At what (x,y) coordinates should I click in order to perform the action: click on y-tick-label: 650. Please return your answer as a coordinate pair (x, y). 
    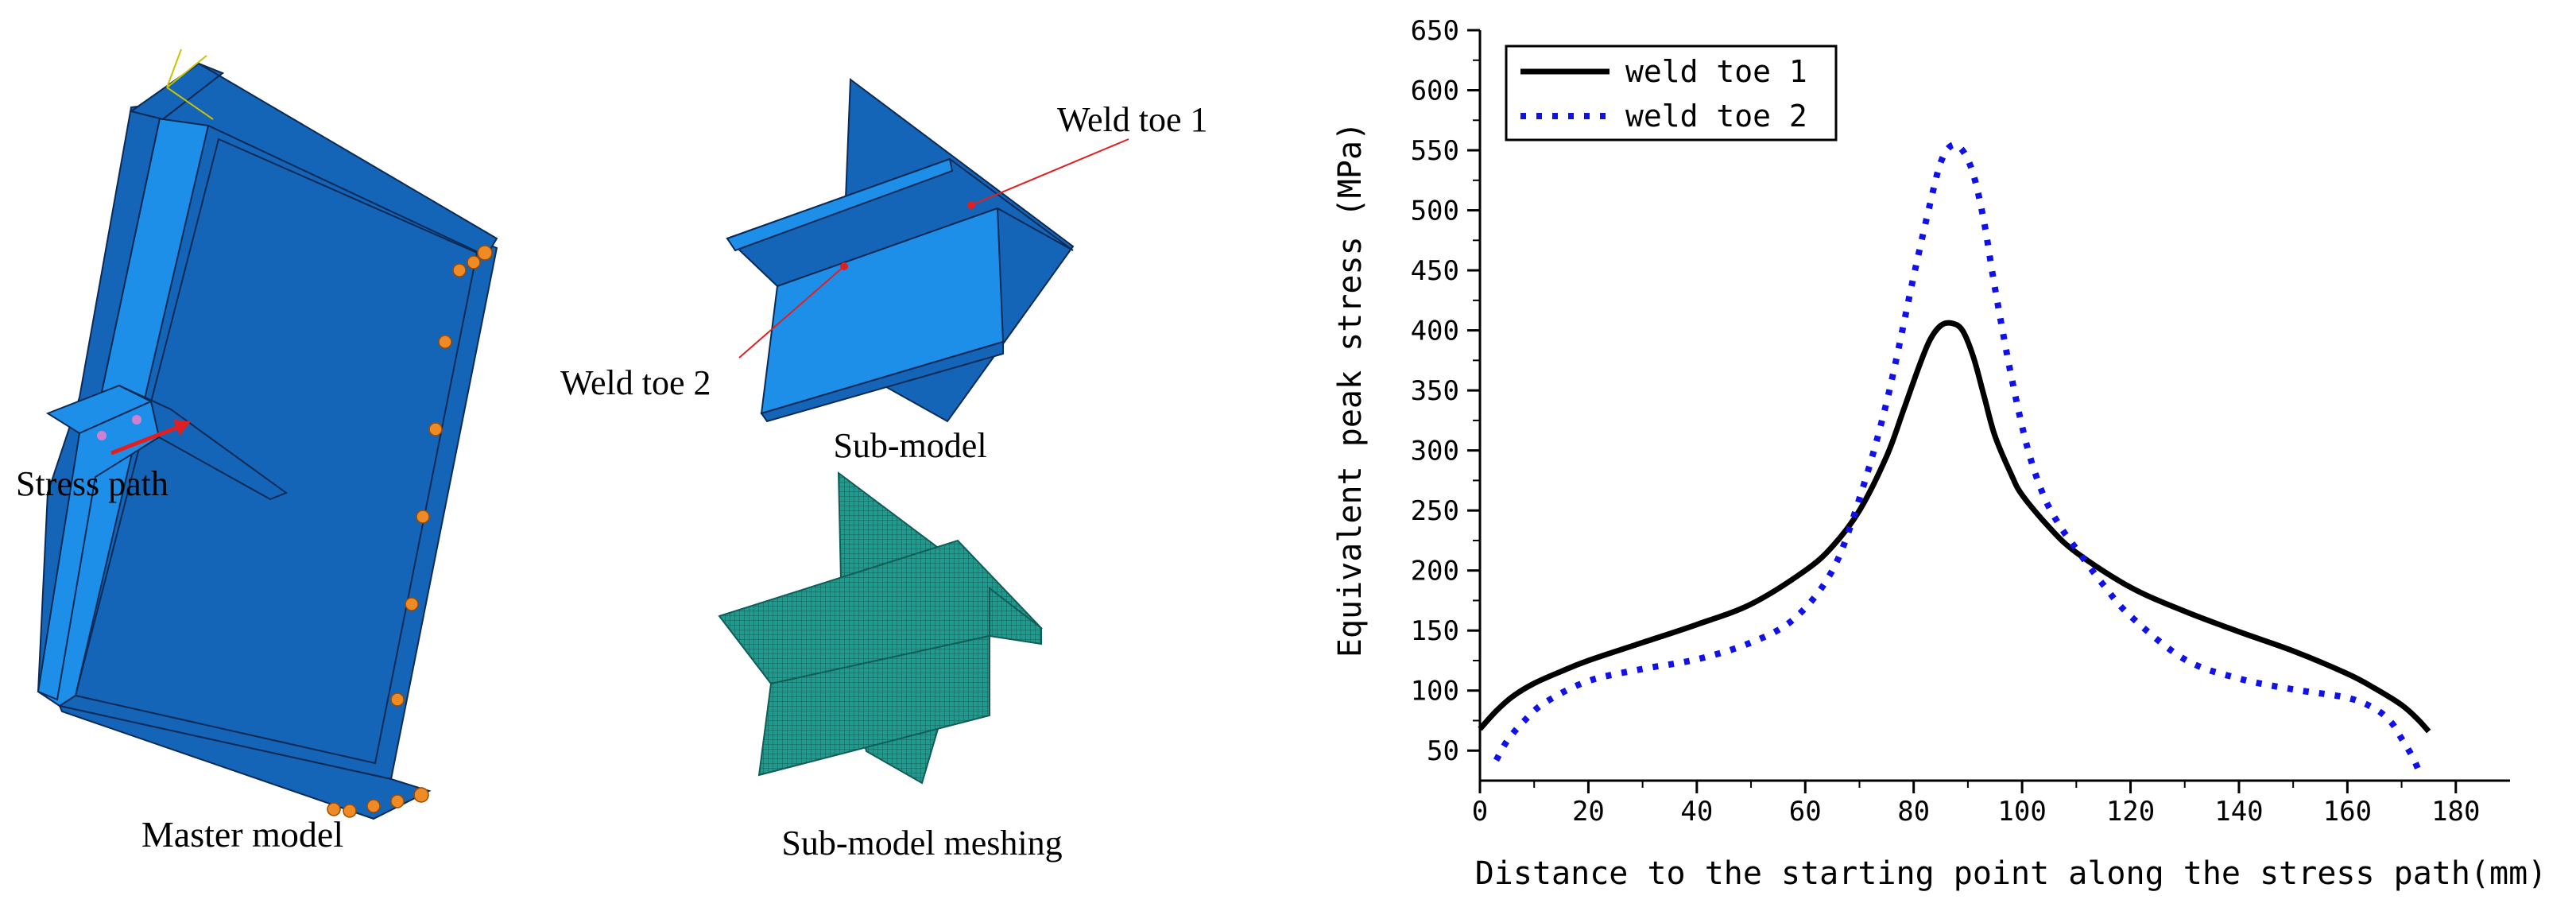
    Looking at the image, I should click on (1435, 31).